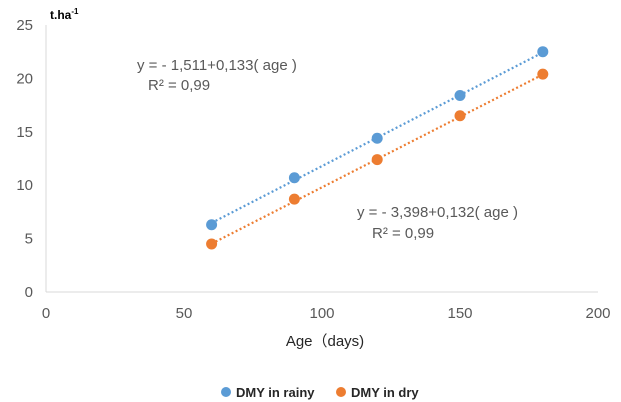 The image size is (621, 402). Describe the element at coordinates (24, 159) in the screenshot. I see `y-tick-labels: 0 5 10 15 20 25` at that location.